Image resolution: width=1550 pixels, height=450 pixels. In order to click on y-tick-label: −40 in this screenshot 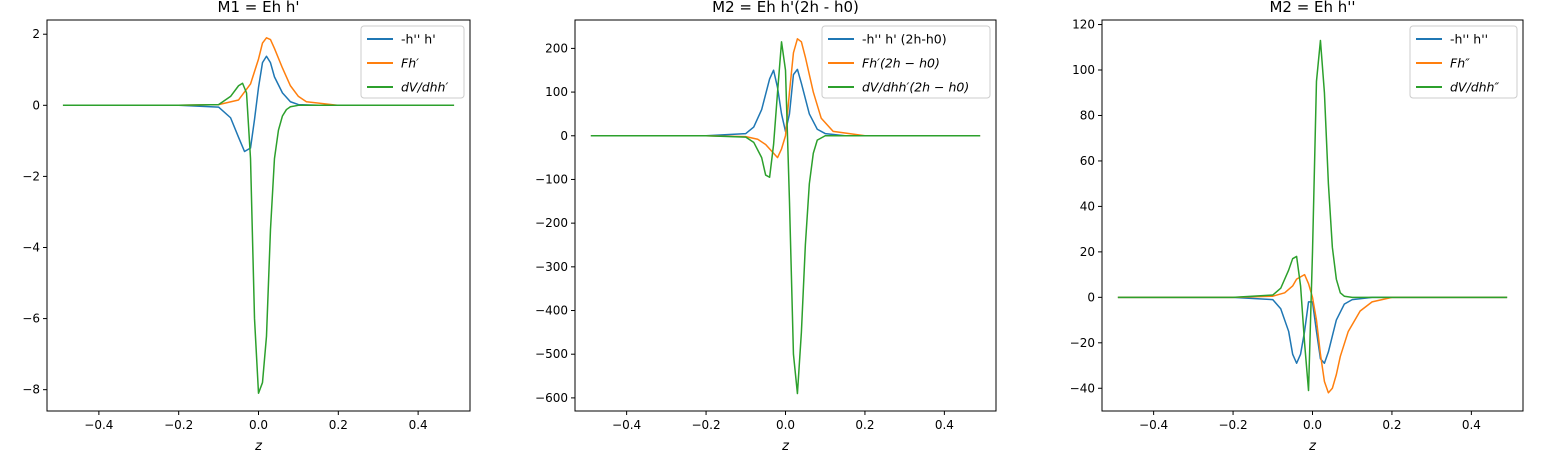, I will do `click(1082, 388)`.